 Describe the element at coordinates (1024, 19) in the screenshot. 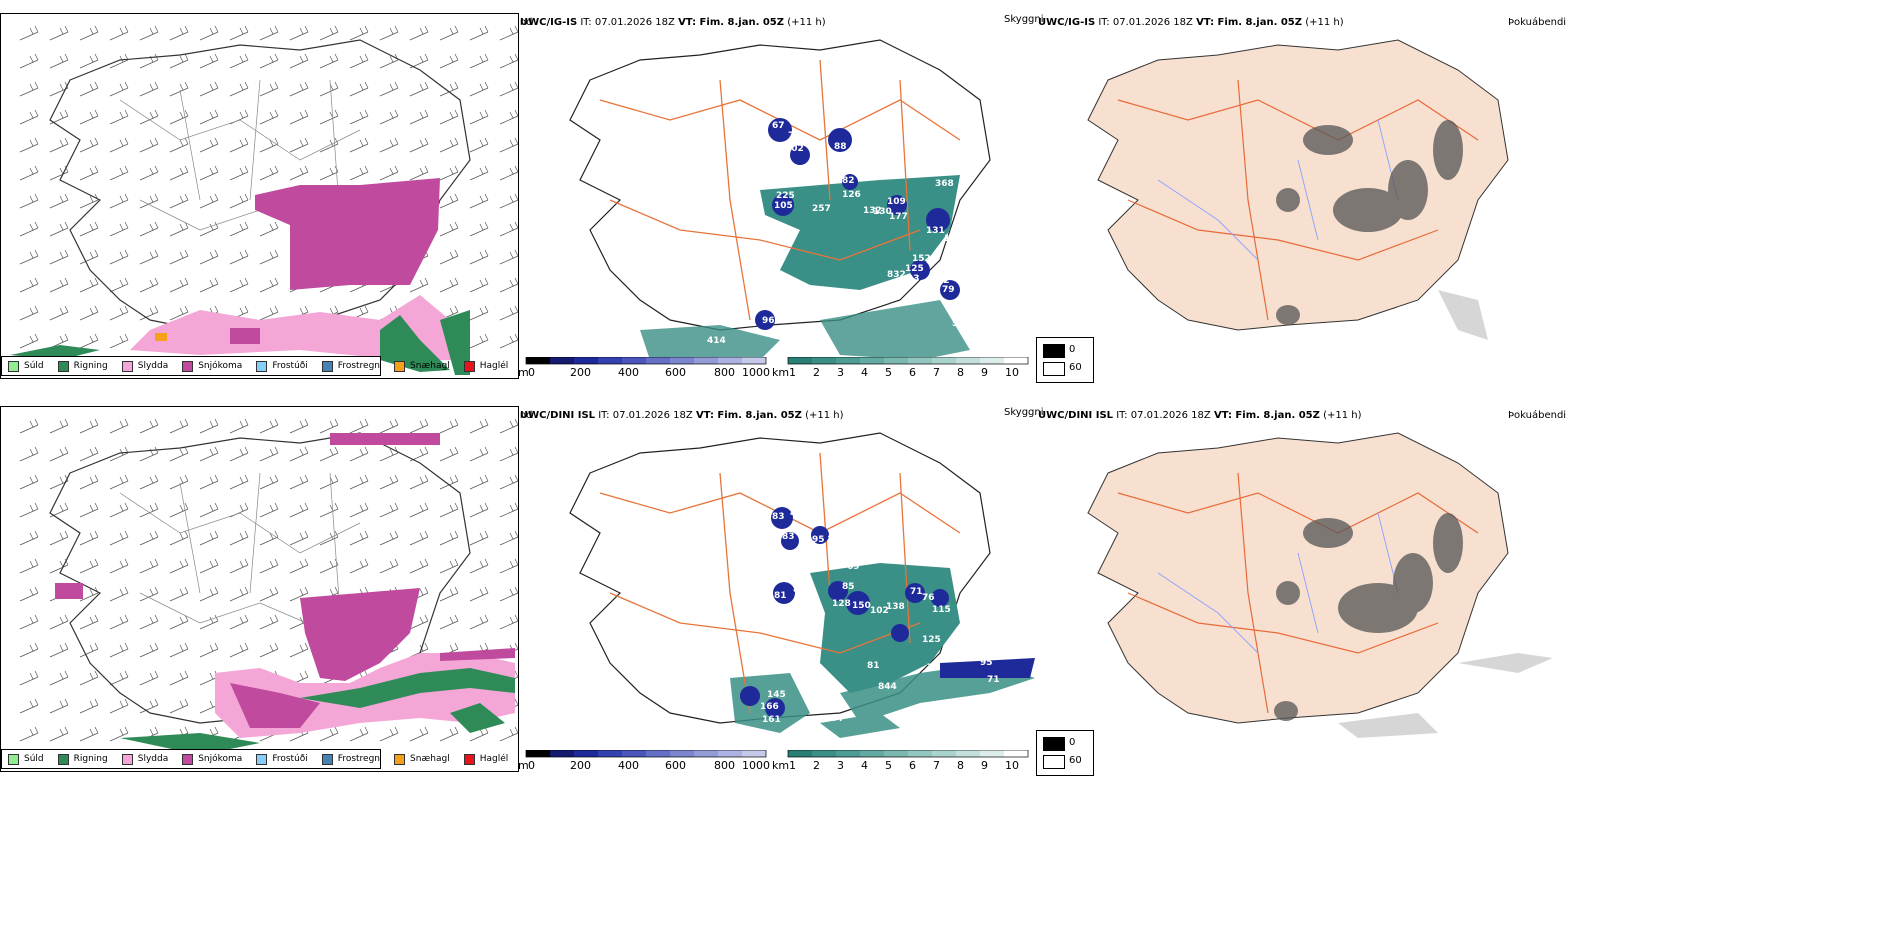

I see `panel-title-visibility: Skyggni` at that location.